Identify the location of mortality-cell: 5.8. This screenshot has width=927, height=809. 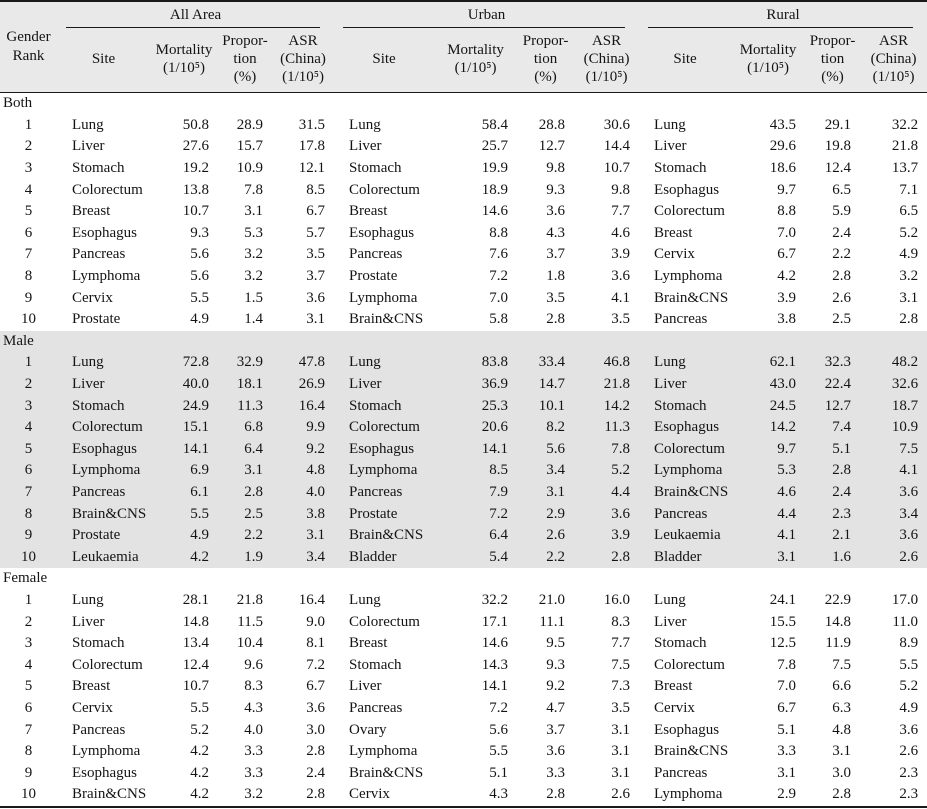
(499, 319).